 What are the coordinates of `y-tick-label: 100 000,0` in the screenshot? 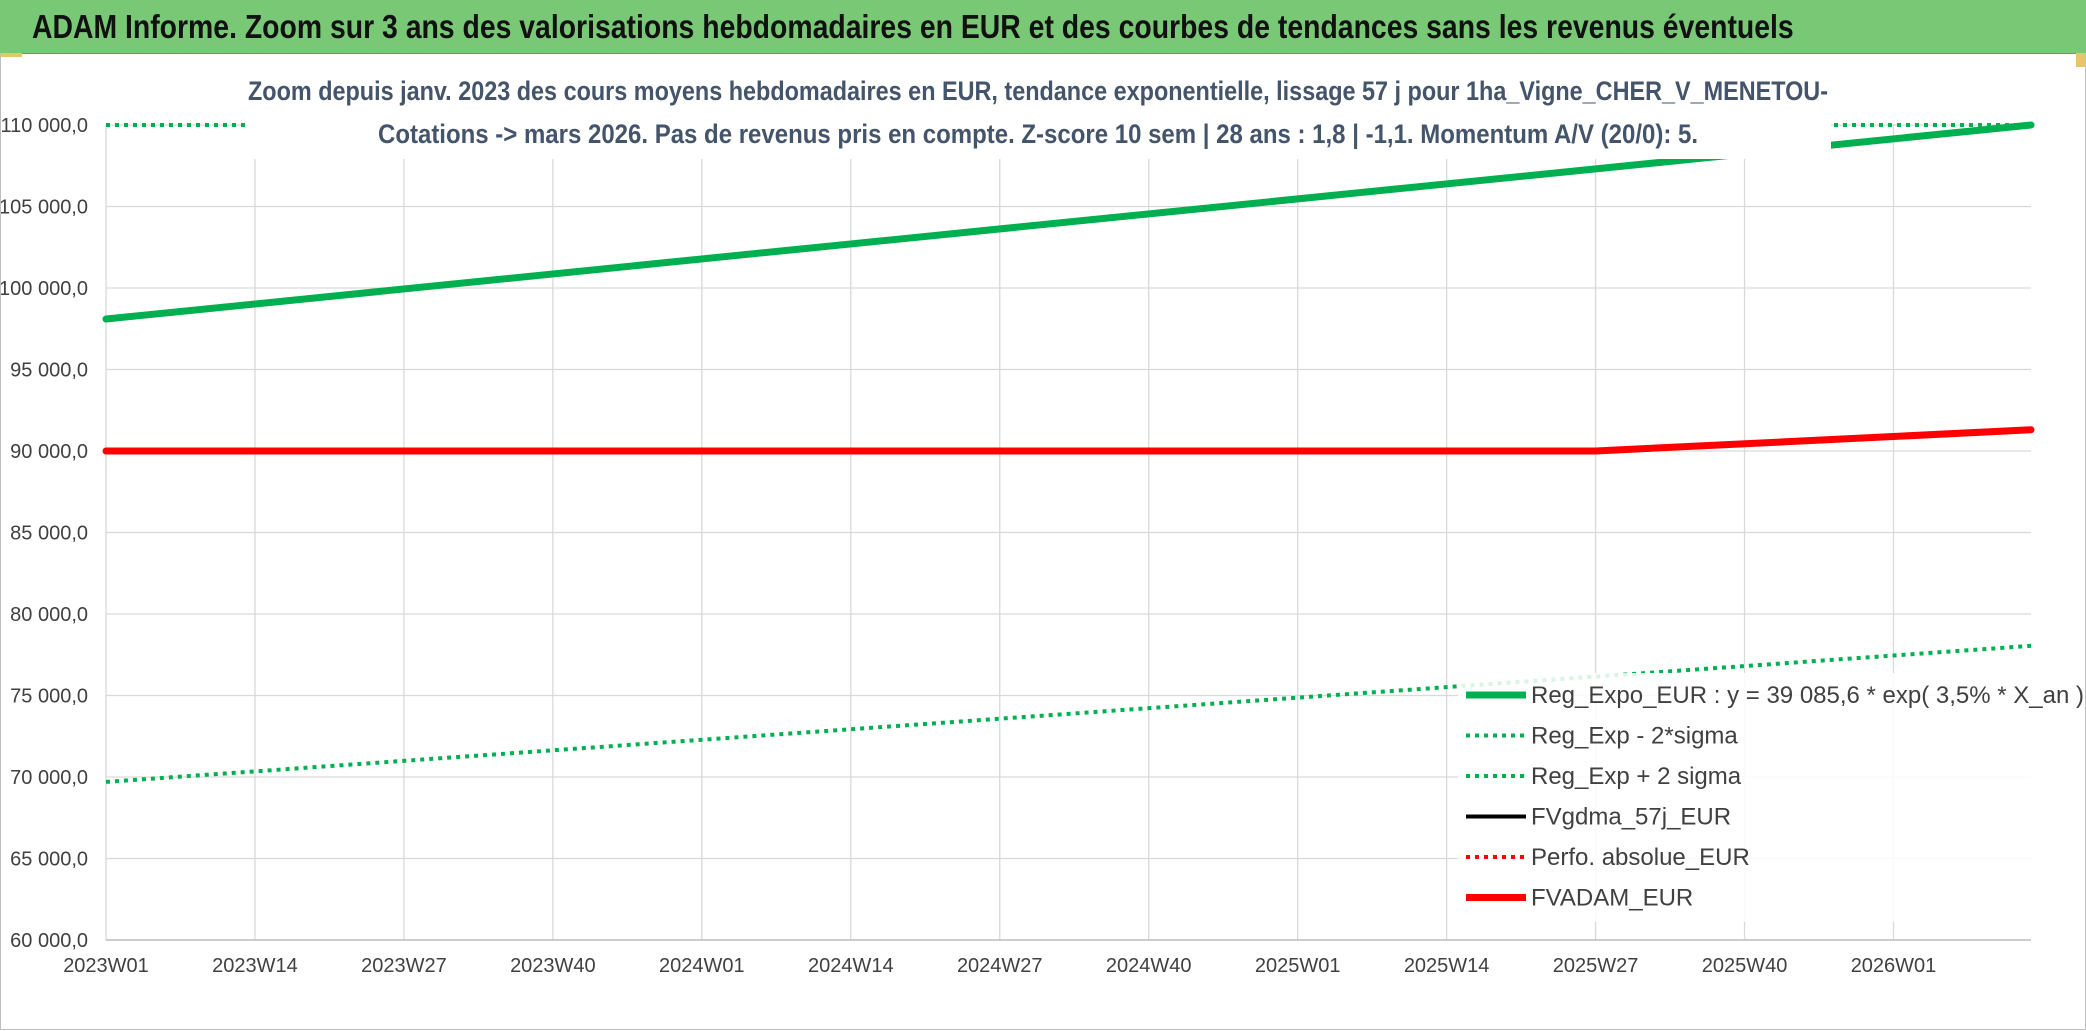 It's located at (44, 289).